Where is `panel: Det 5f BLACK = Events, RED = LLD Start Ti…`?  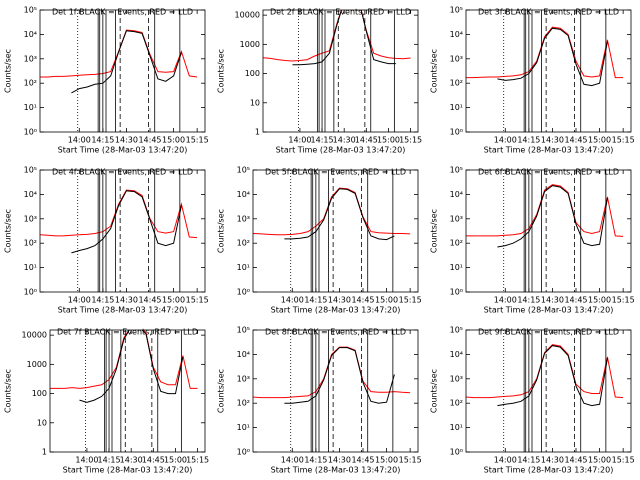 panel: Det 5f BLACK = Events, RED = LLD Start Ti… is located at coordinates (319, 240).